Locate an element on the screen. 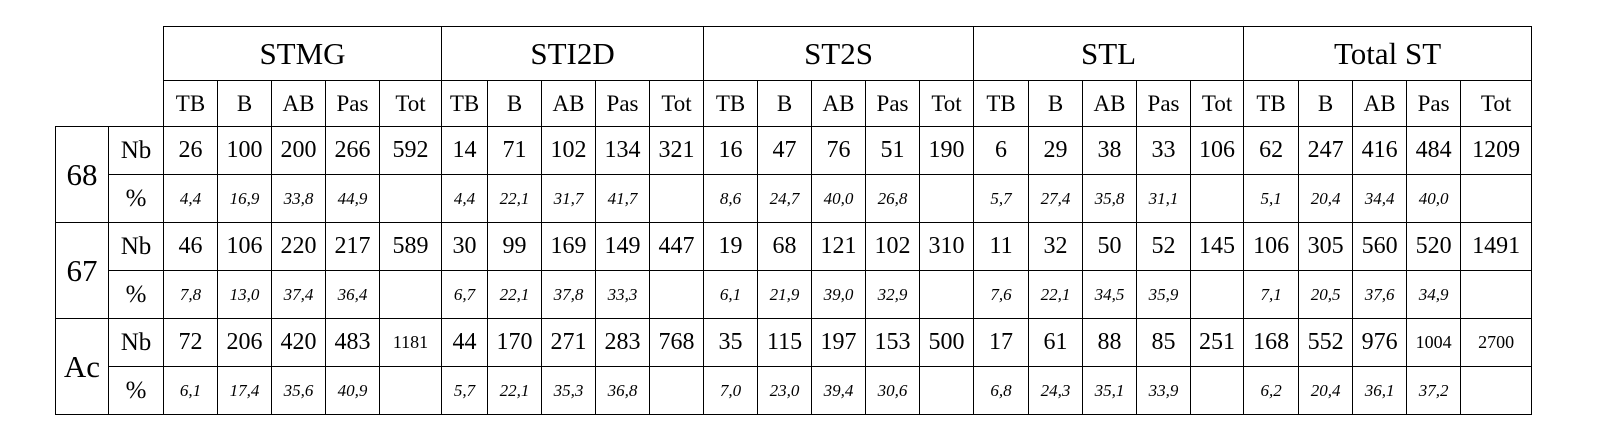 Image resolution: width=1604 pixels, height=438 pixels. cell: 447 is located at coordinates (677, 246).